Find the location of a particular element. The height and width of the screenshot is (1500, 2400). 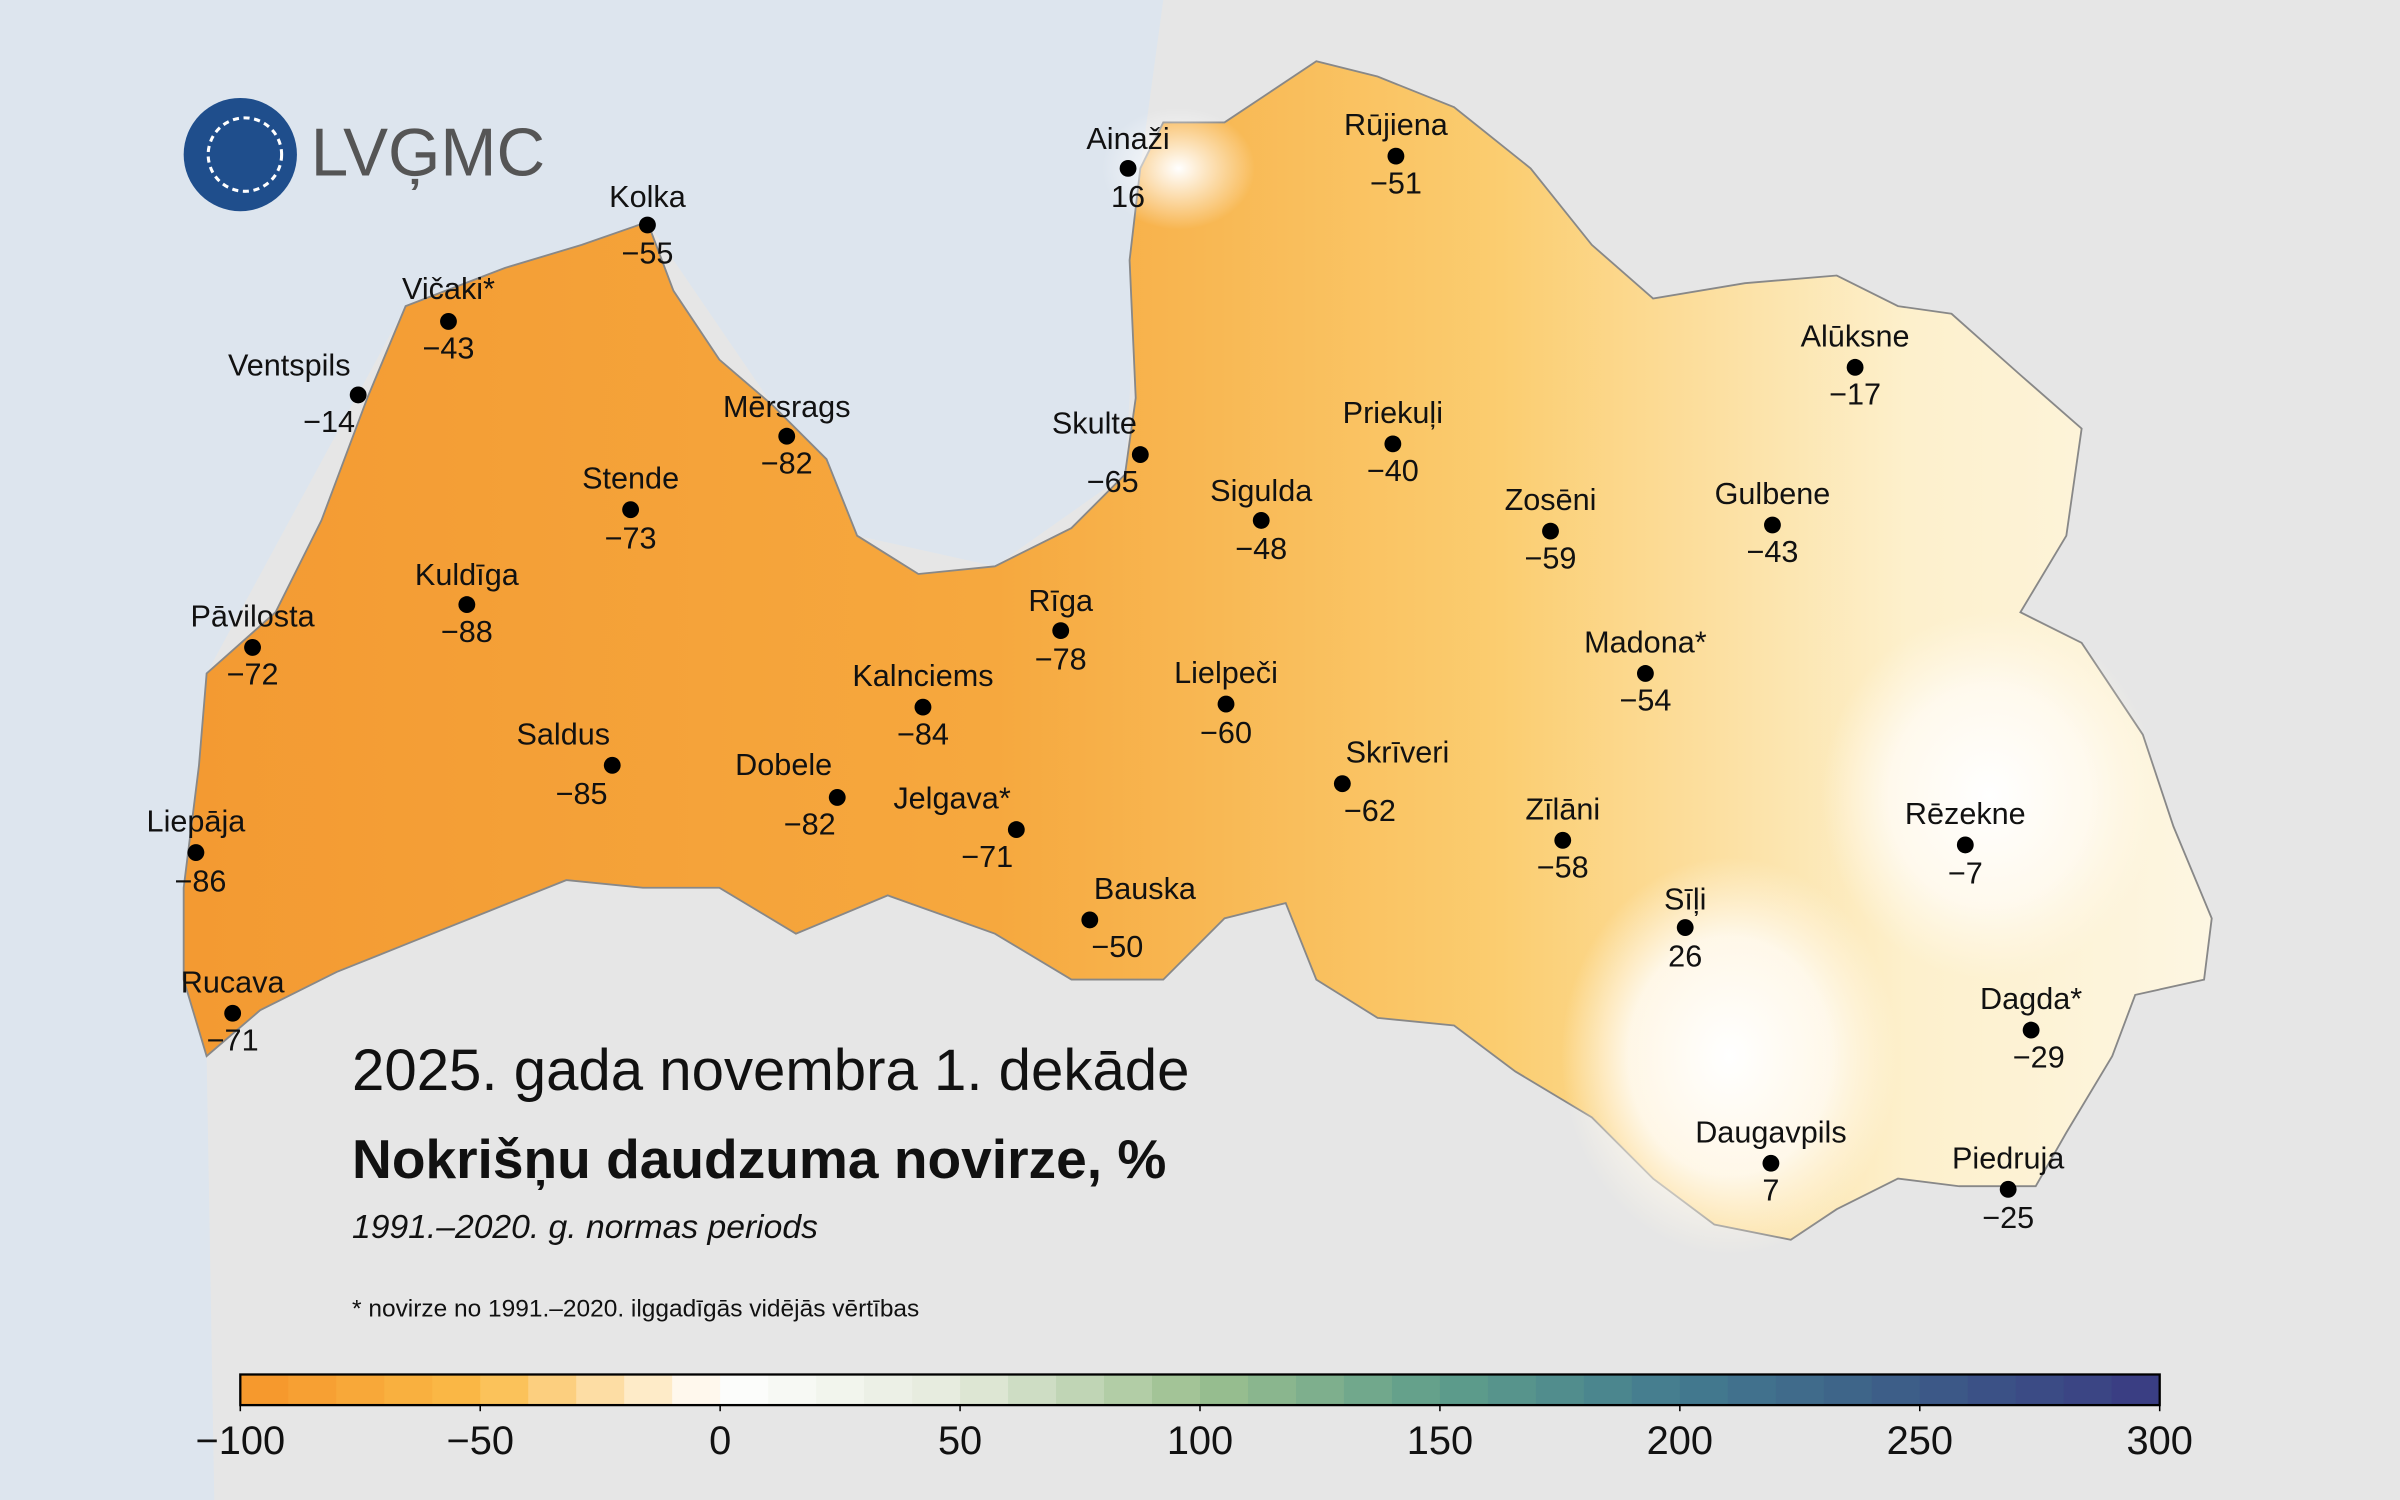

logo-mark is located at coordinates (240, 154).